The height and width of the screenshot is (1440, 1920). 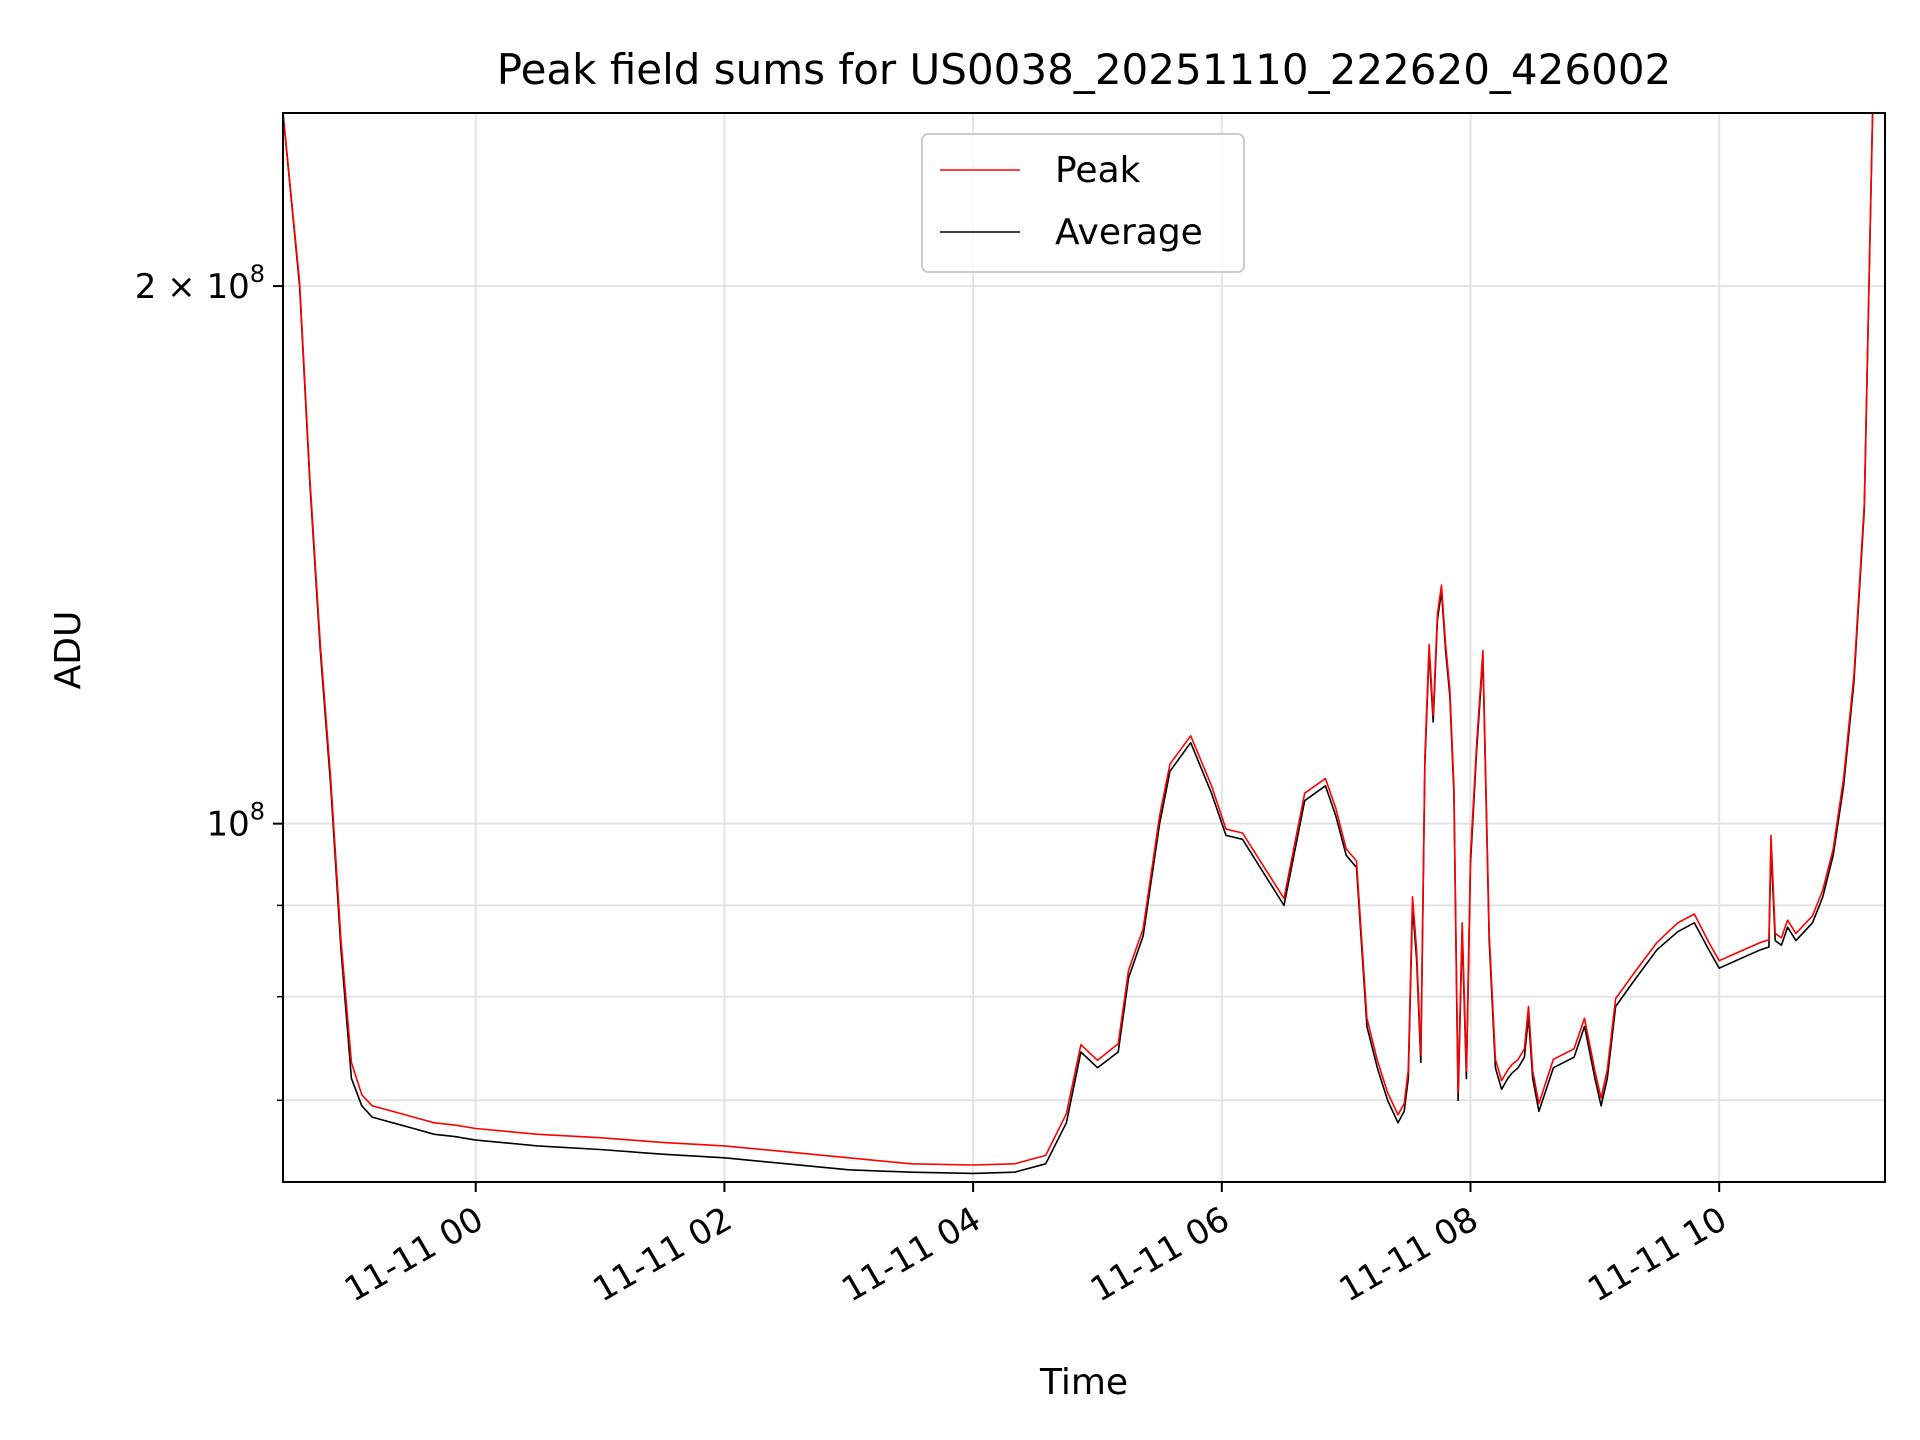 I want to click on legend-box, so click(x=1083, y=203).